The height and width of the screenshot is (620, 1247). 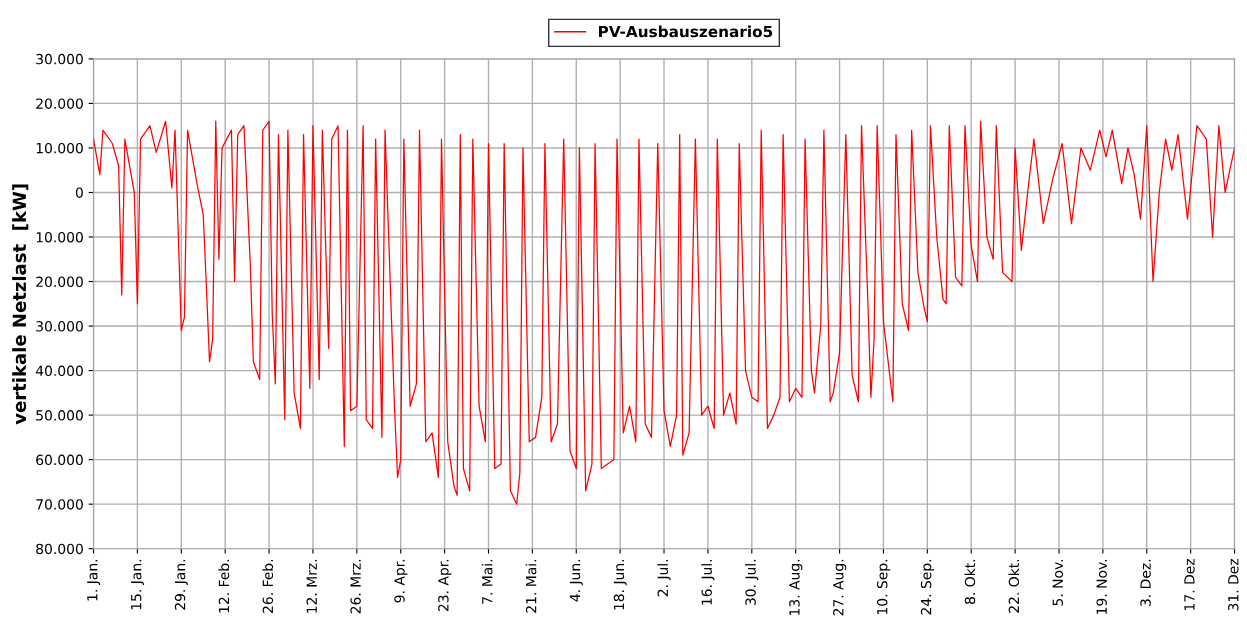 I want to click on x-tick-label: 26. Mrz., so click(x=355, y=586).